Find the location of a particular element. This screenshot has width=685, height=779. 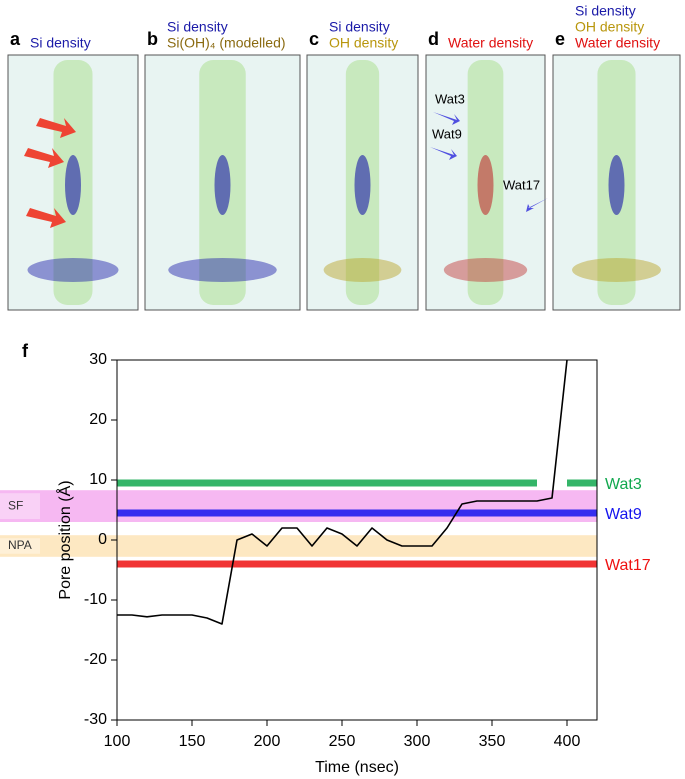

panel-label: Si(OH)₄ (modelled) is located at coordinates (226, 43).